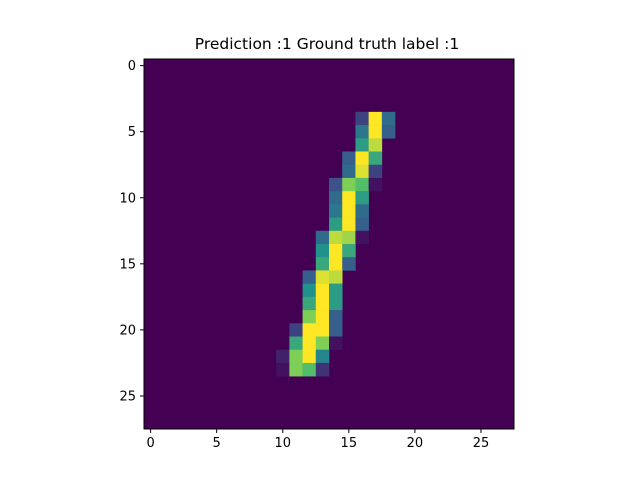 The width and height of the screenshot is (640, 480). What do you see at coordinates (282, 443) in the screenshot?
I see `x-tick-label: 10` at bounding box center [282, 443].